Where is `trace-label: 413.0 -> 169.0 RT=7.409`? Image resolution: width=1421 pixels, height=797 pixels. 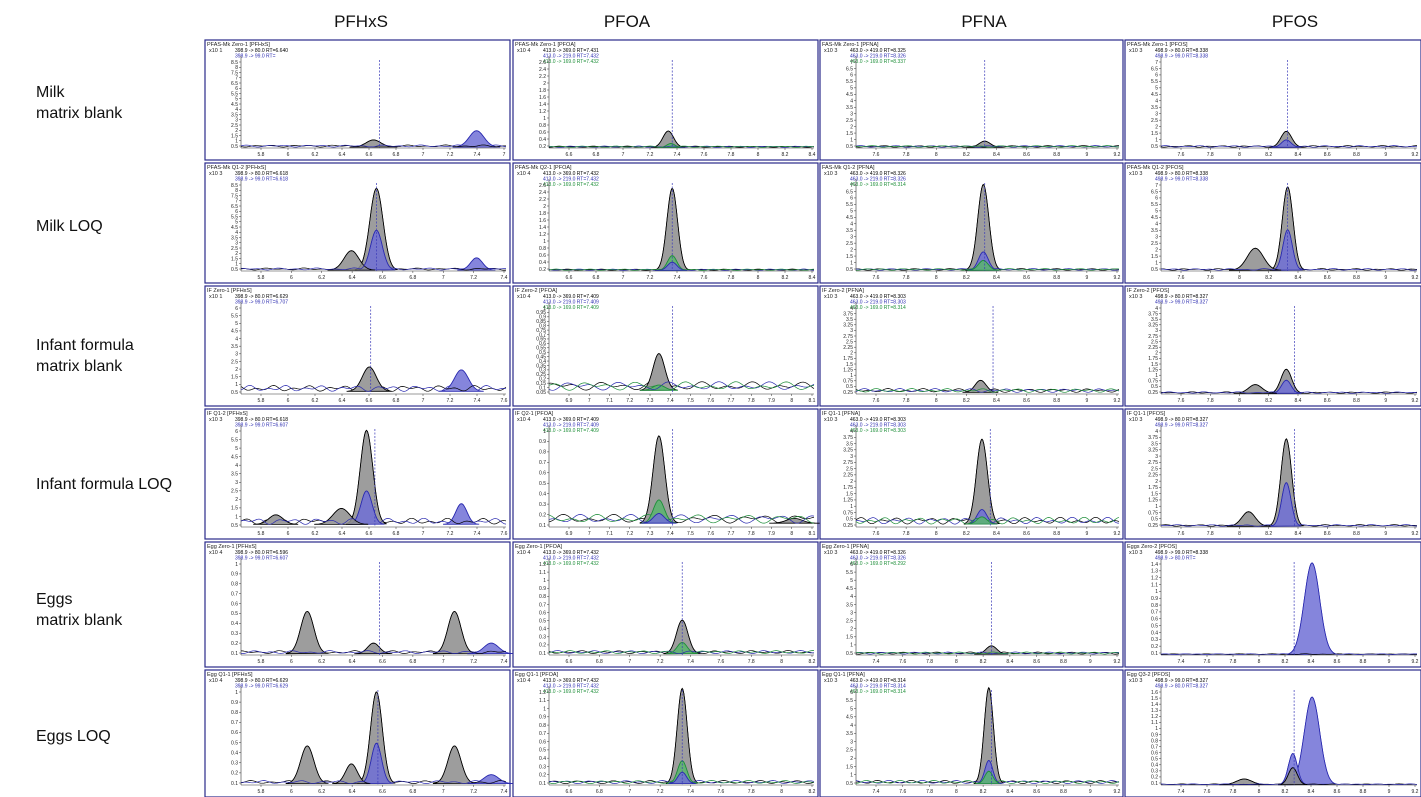
trace-label: 413.0 -> 169.0 RT=7.409 is located at coordinates (571, 308).